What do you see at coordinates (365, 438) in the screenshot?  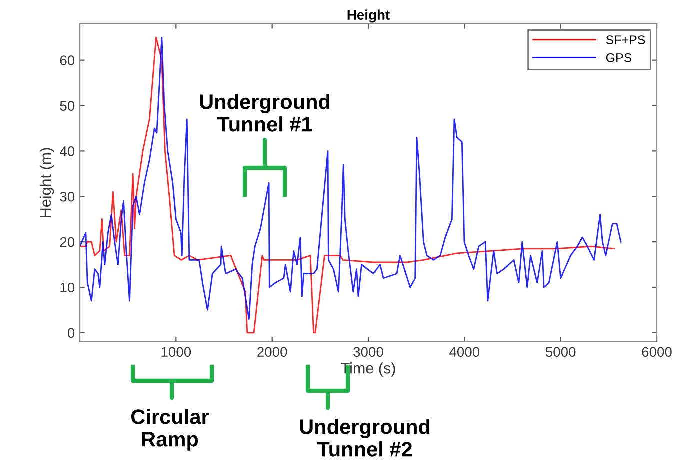 I see `text: Underground Tunnel #2` at bounding box center [365, 438].